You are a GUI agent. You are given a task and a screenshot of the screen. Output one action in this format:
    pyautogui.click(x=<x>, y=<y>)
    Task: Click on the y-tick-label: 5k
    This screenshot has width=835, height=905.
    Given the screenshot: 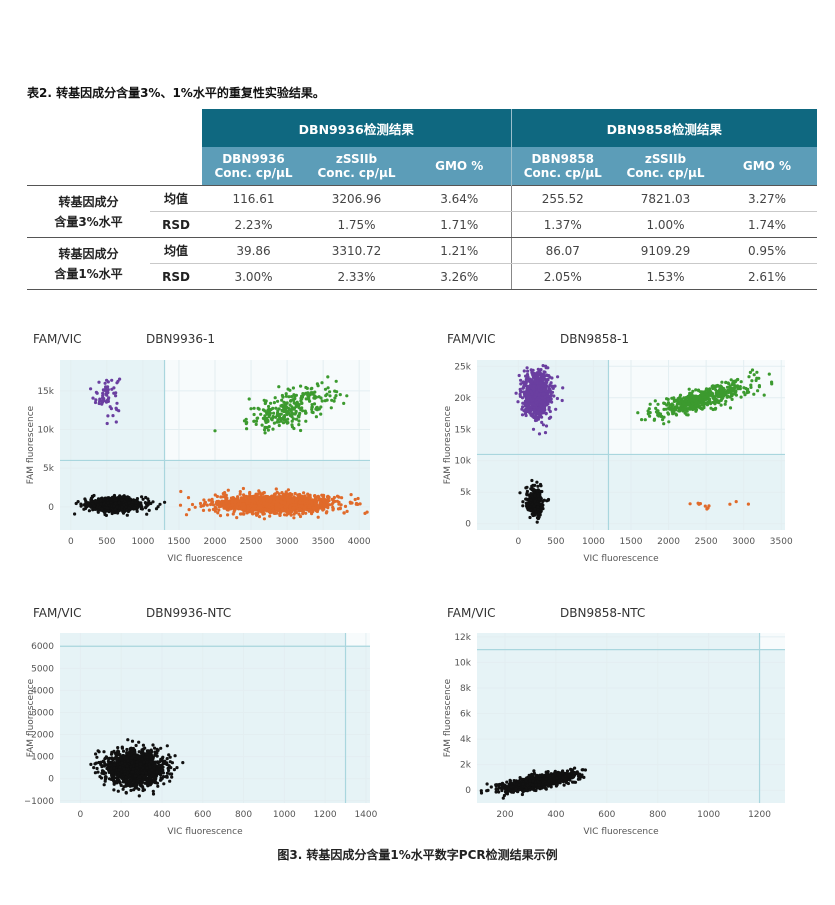 What is the action you would take?
    pyautogui.click(x=466, y=493)
    